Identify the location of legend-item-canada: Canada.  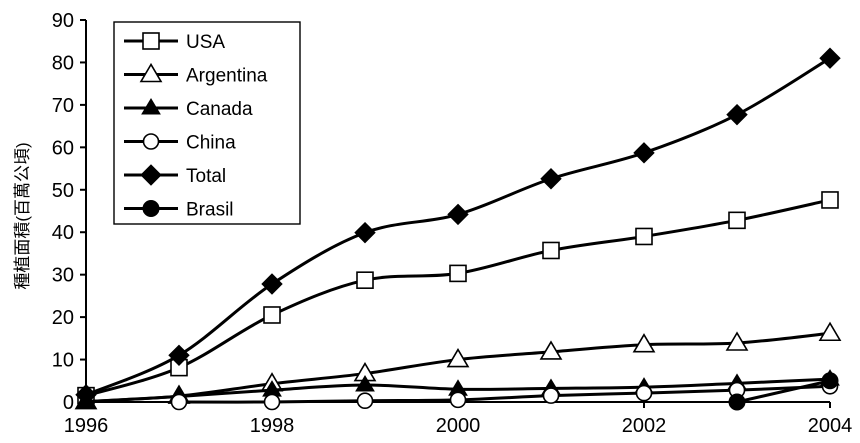
(188, 109).